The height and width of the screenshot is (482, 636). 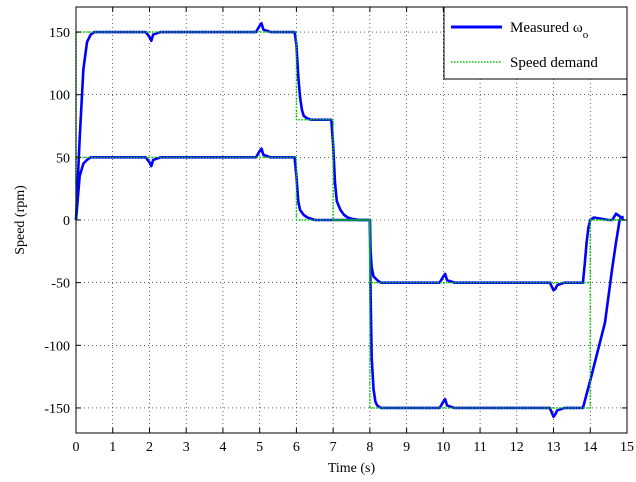 I want to click on legend-label-measured-main: Measured ω, so click(x=546, y=28).